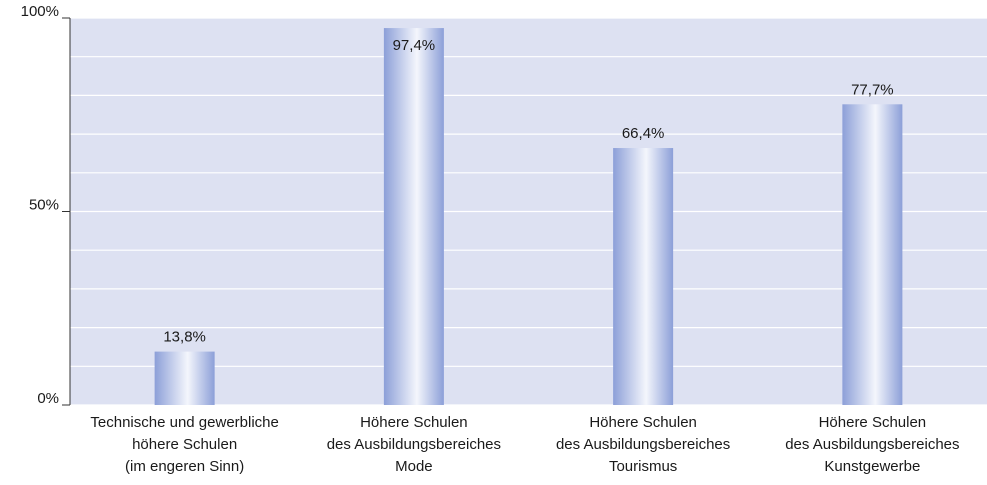 The height and width of the screenshot is (485, 987). What do you see at coordinates (414, 45) in the screenshot?
I see `value-label: 97,4%` at bounding box center [414, 45].